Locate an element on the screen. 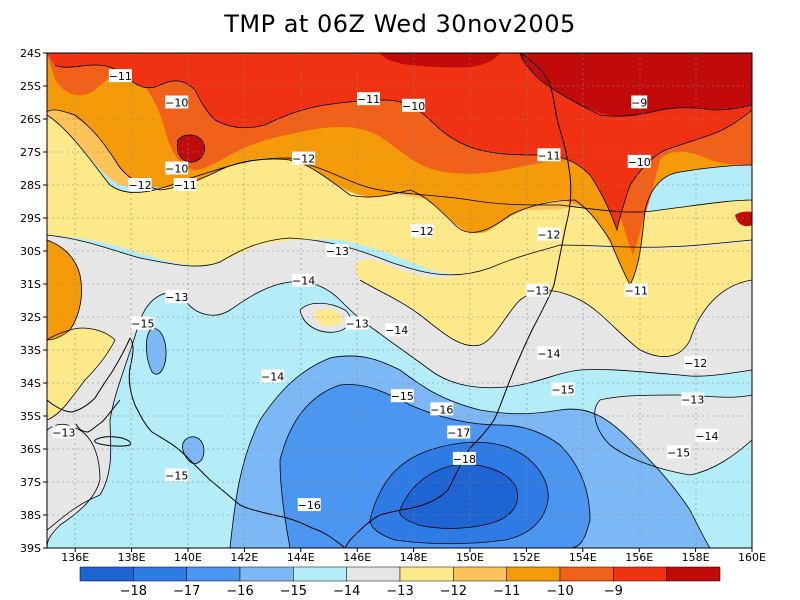 The image size is (800, 600). lat-tick-label: 25S is located at coordinates (30, 86).